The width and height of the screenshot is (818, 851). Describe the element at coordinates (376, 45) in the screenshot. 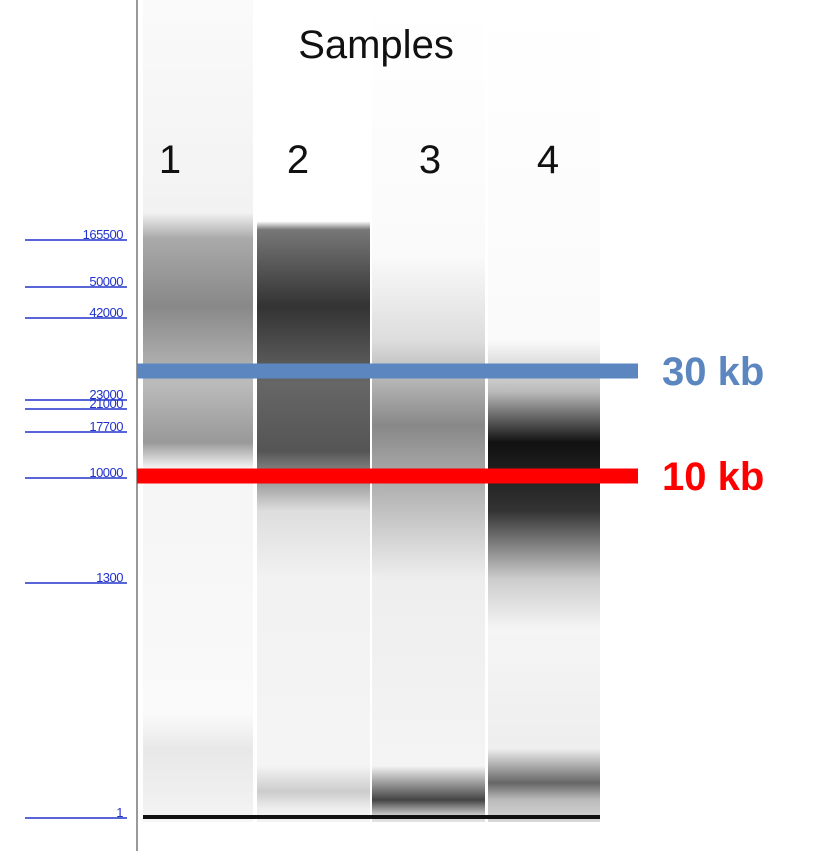

I see `title: Samples` at that location.